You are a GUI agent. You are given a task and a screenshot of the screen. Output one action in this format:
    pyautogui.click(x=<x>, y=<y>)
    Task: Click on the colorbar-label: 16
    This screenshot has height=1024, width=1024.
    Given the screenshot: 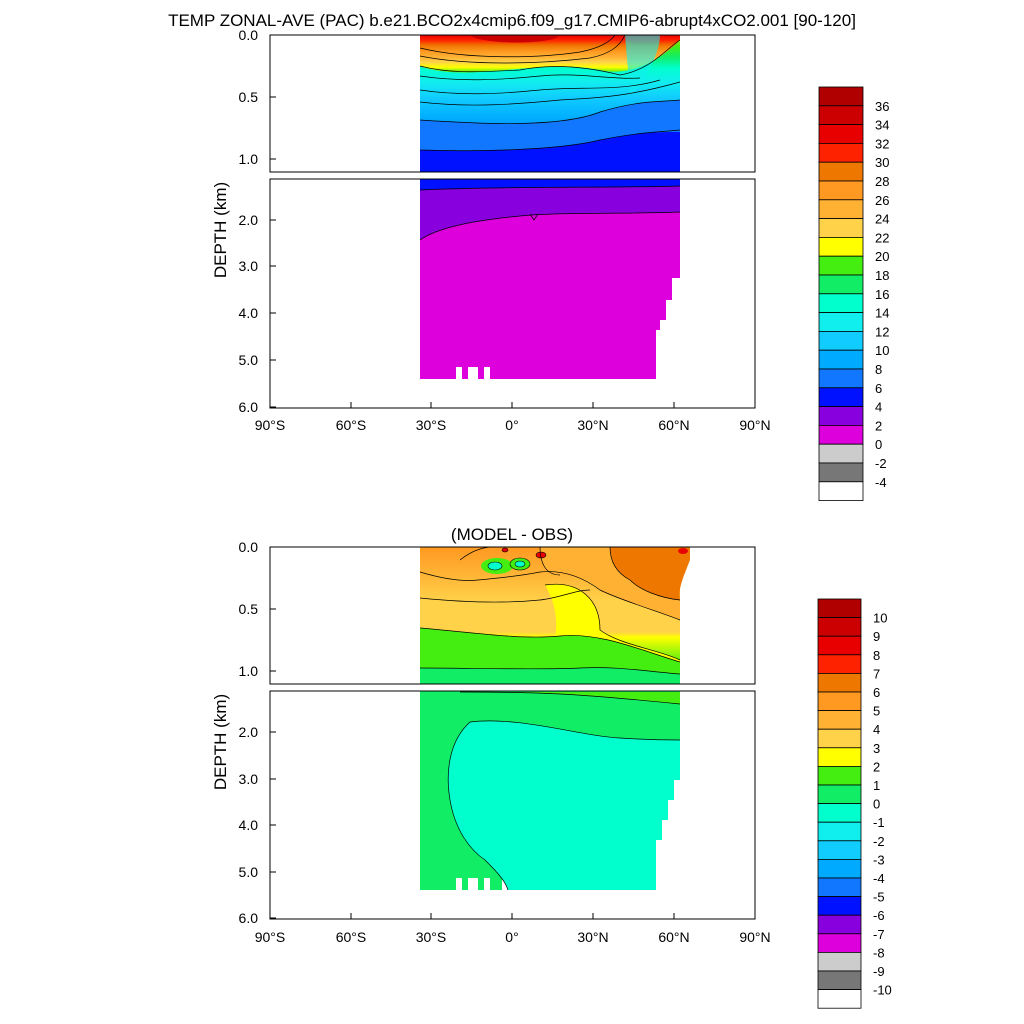 What is the action you would take?
    pyautogui.click(x=882, y=294)
    